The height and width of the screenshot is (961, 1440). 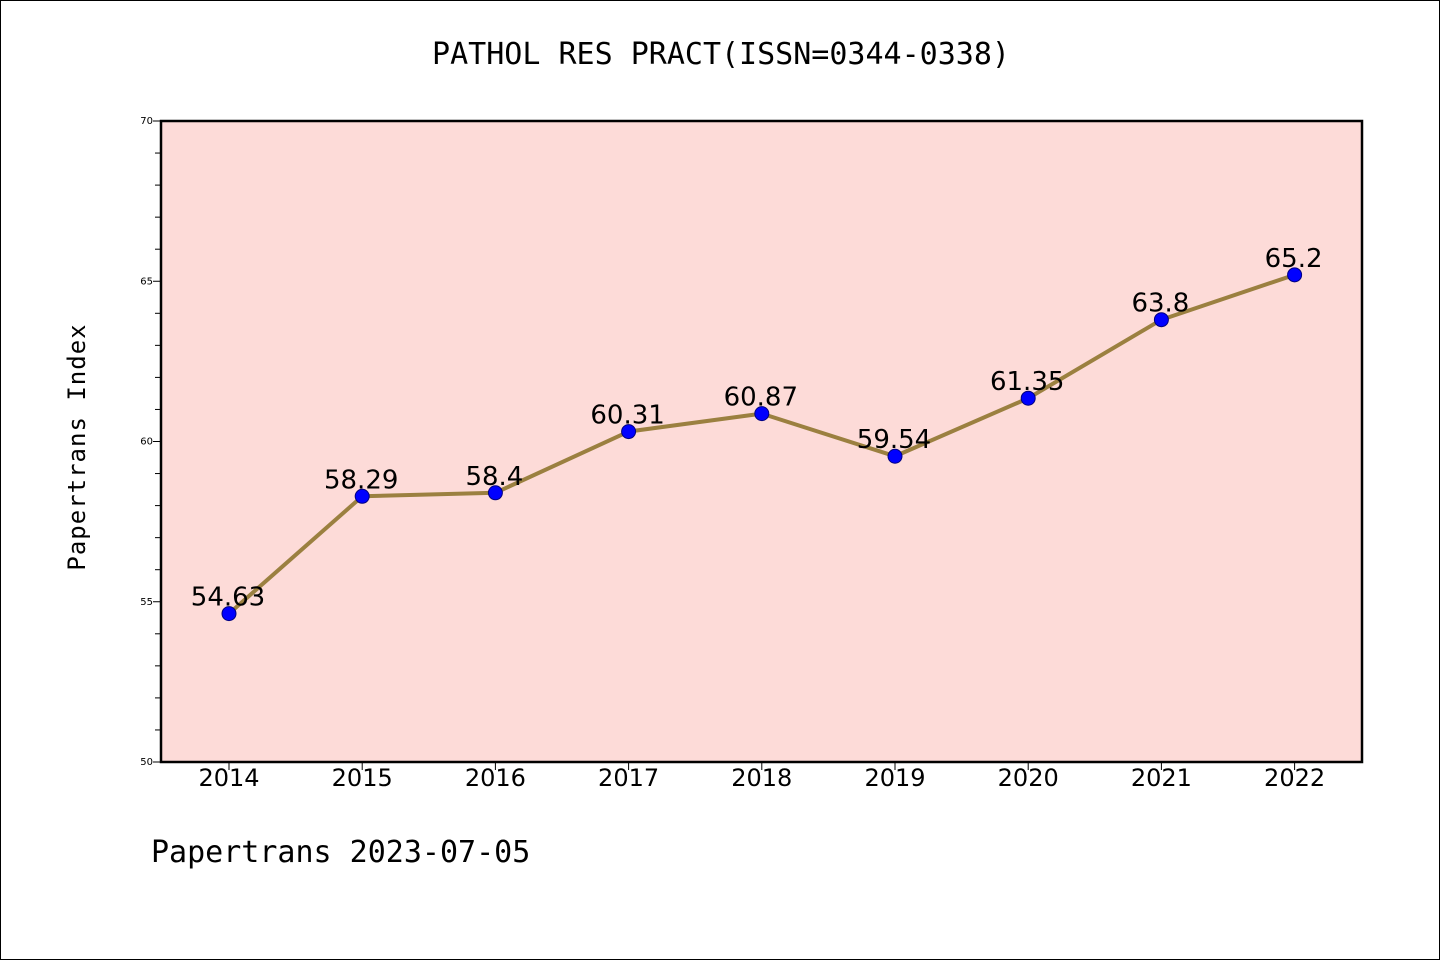 What do you see at coordinates (1160, 304) in the screenshot?
I see `data-label: 63.8` at bounding box center [1160, 304].